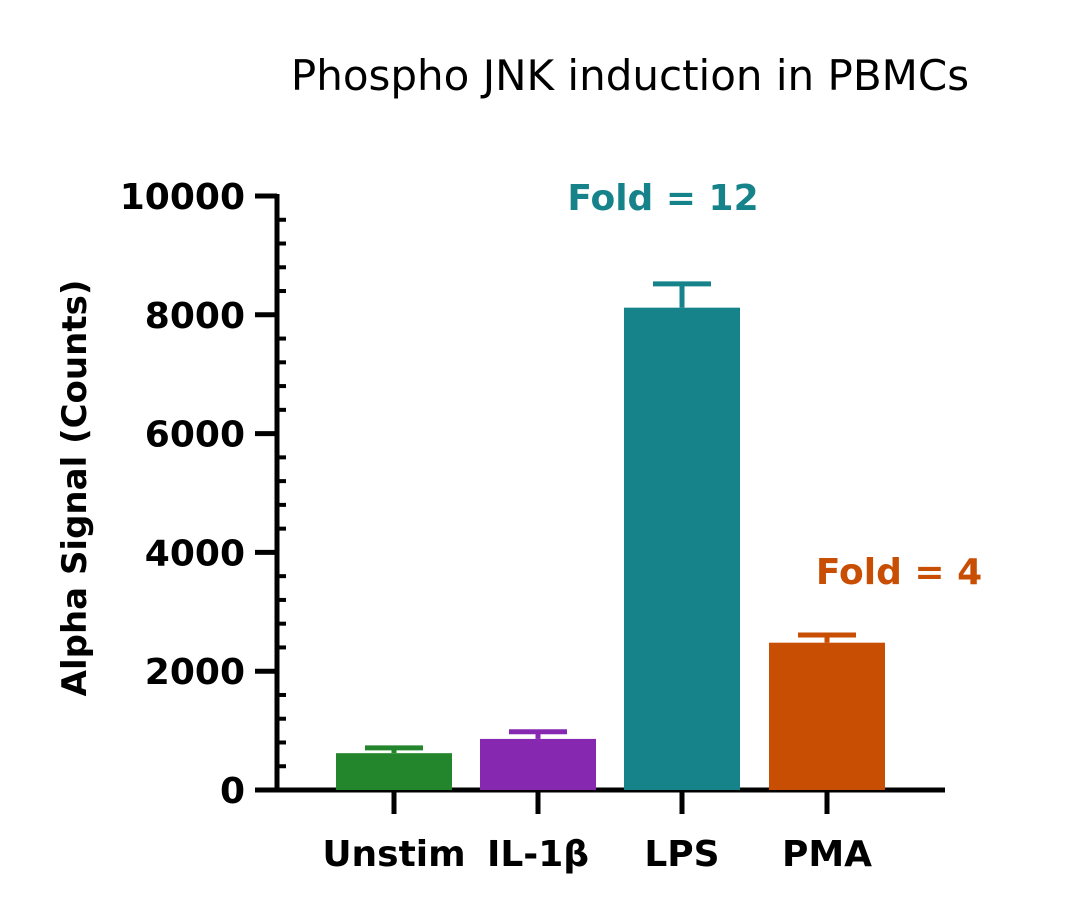 This screenshot has width=1080, height=920. Describe the element at coordinates (195, 672) in the screenshot. I see `y-tick-label: 2000` at that location.